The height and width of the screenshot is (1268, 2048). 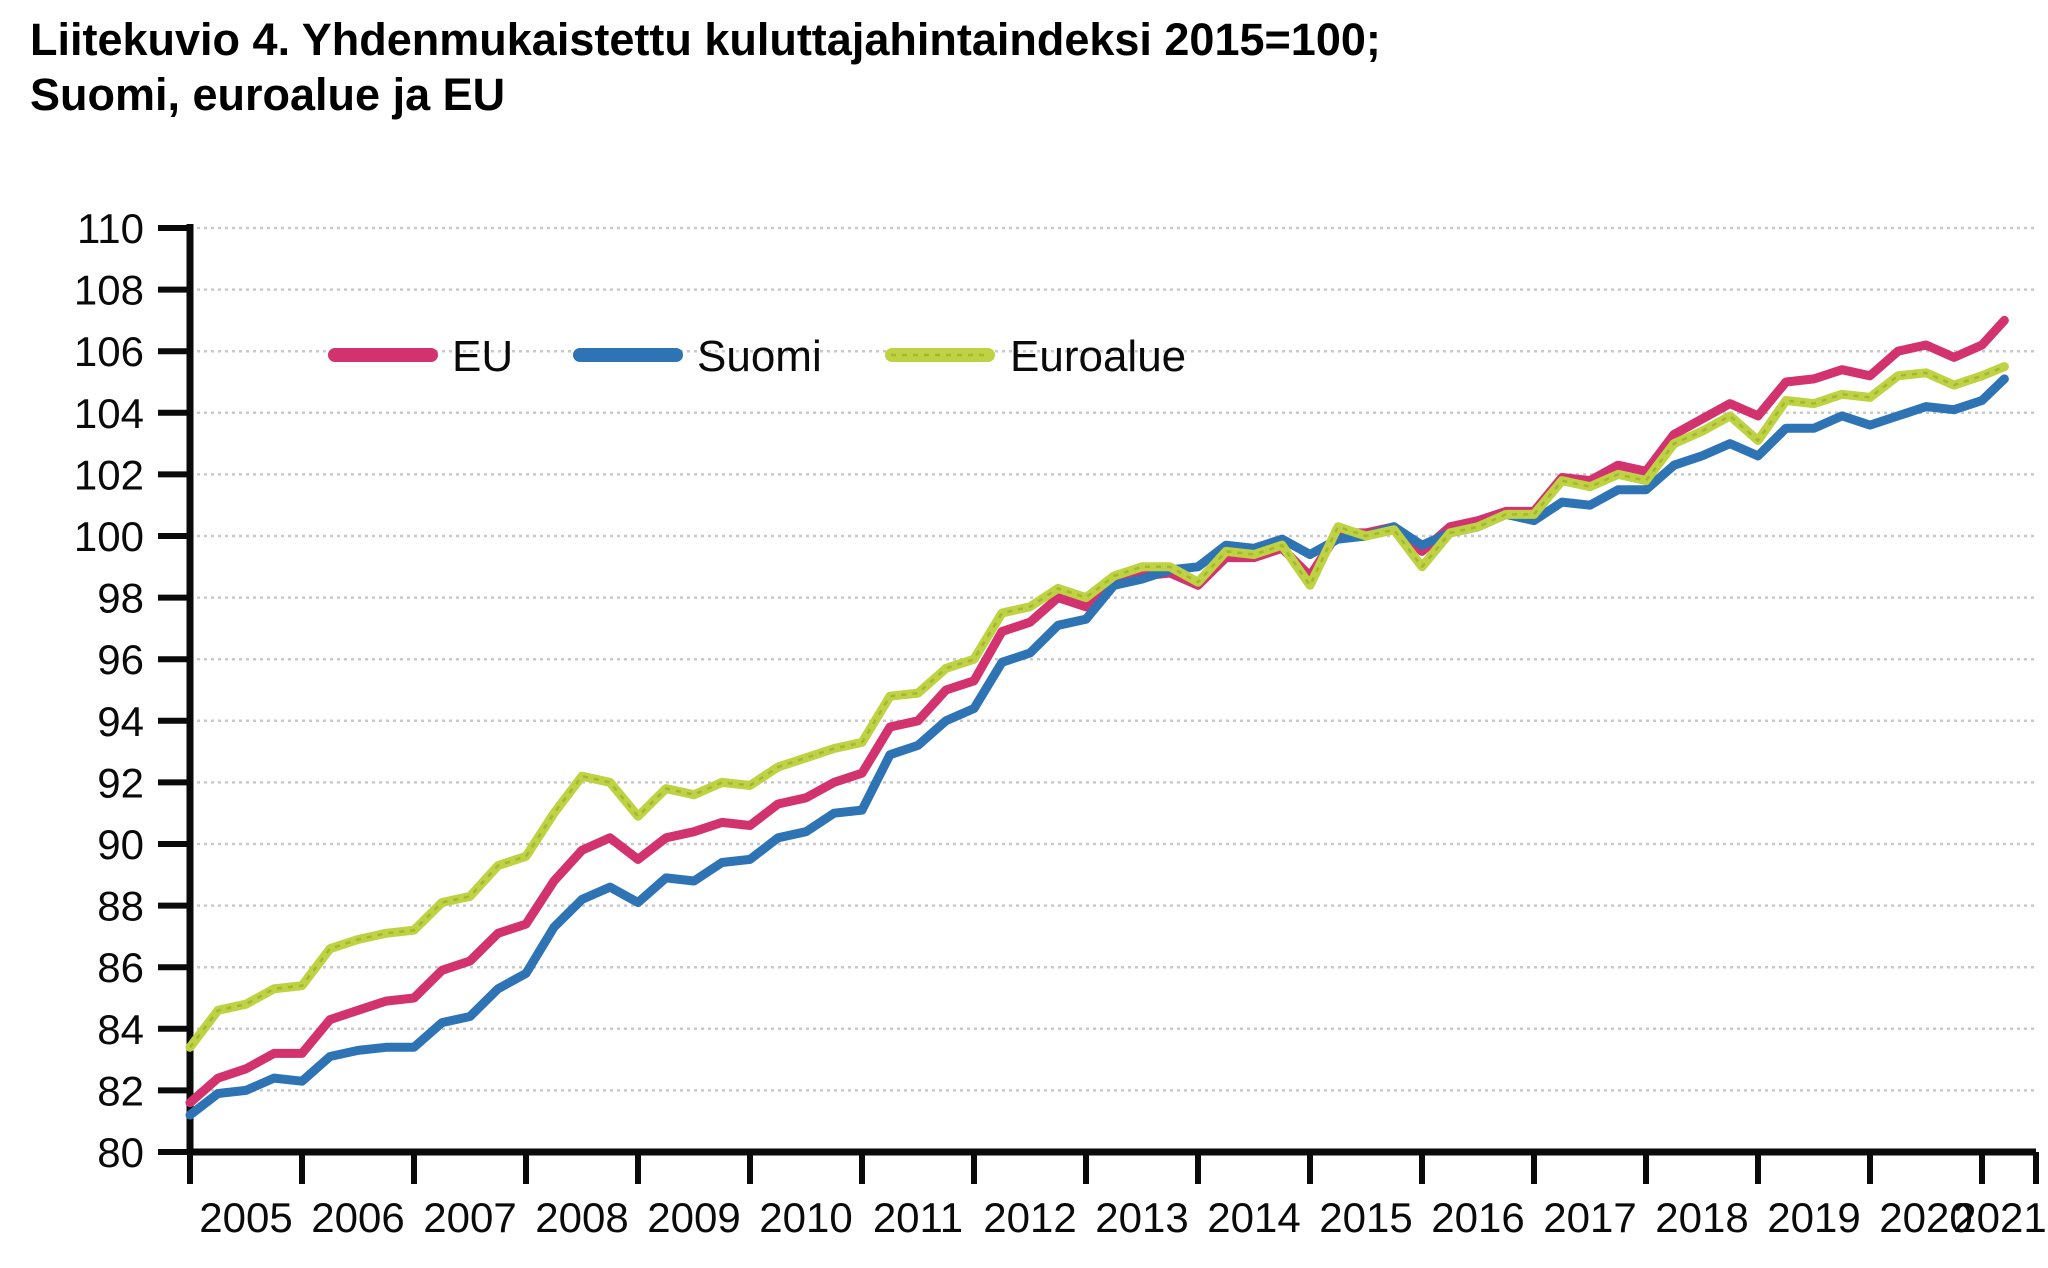 I want to click on legend-swatch-eu, so click(x=383, y=355).